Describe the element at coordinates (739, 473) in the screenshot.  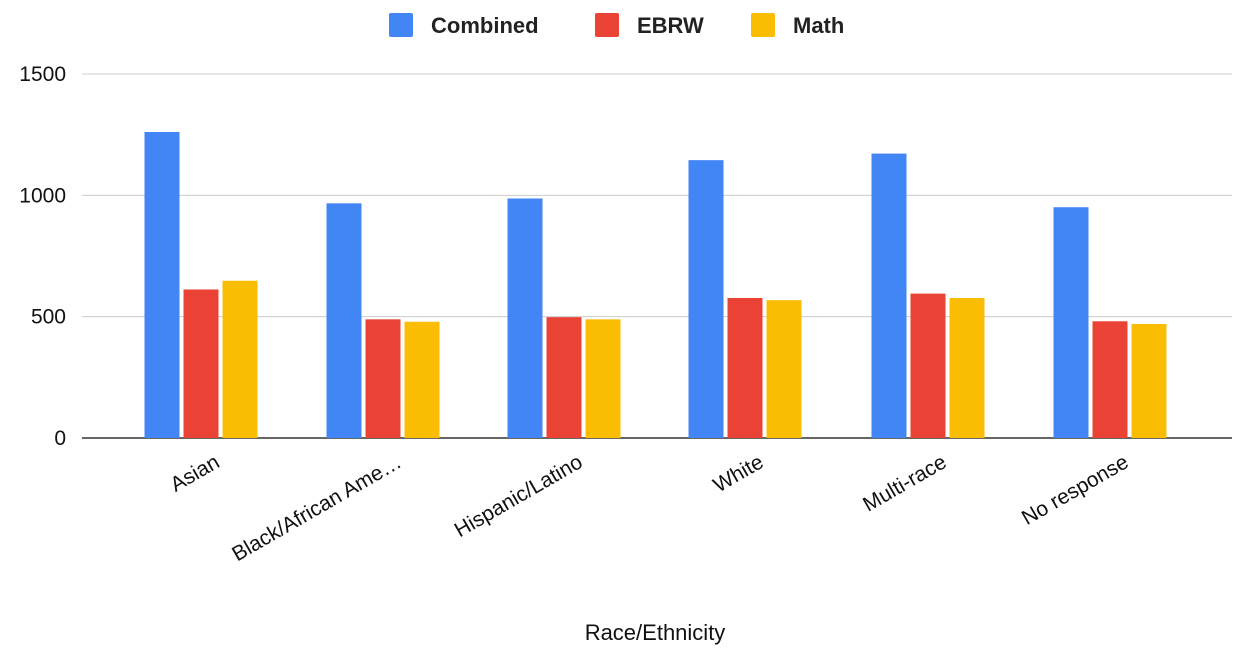
I see `x-tick-label: White` at that location.